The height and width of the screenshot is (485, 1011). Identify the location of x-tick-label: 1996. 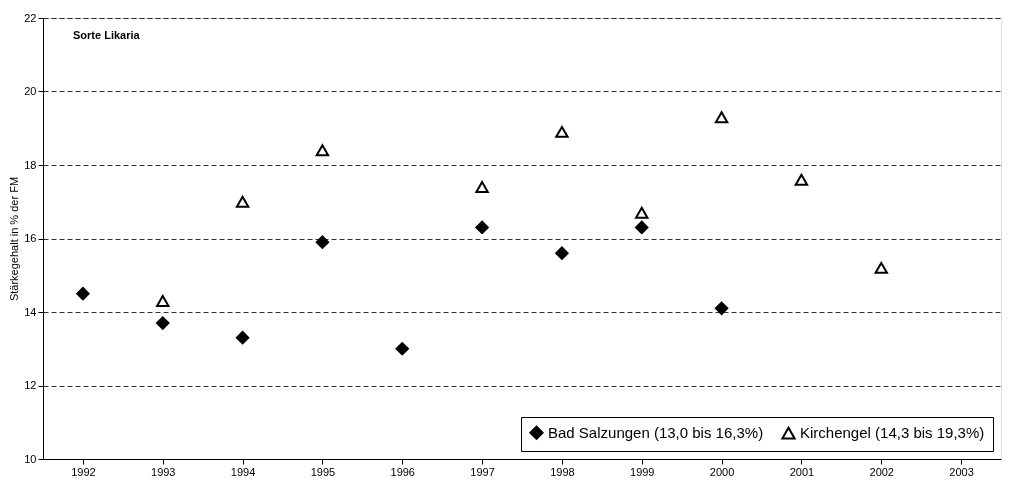
(402, 471).